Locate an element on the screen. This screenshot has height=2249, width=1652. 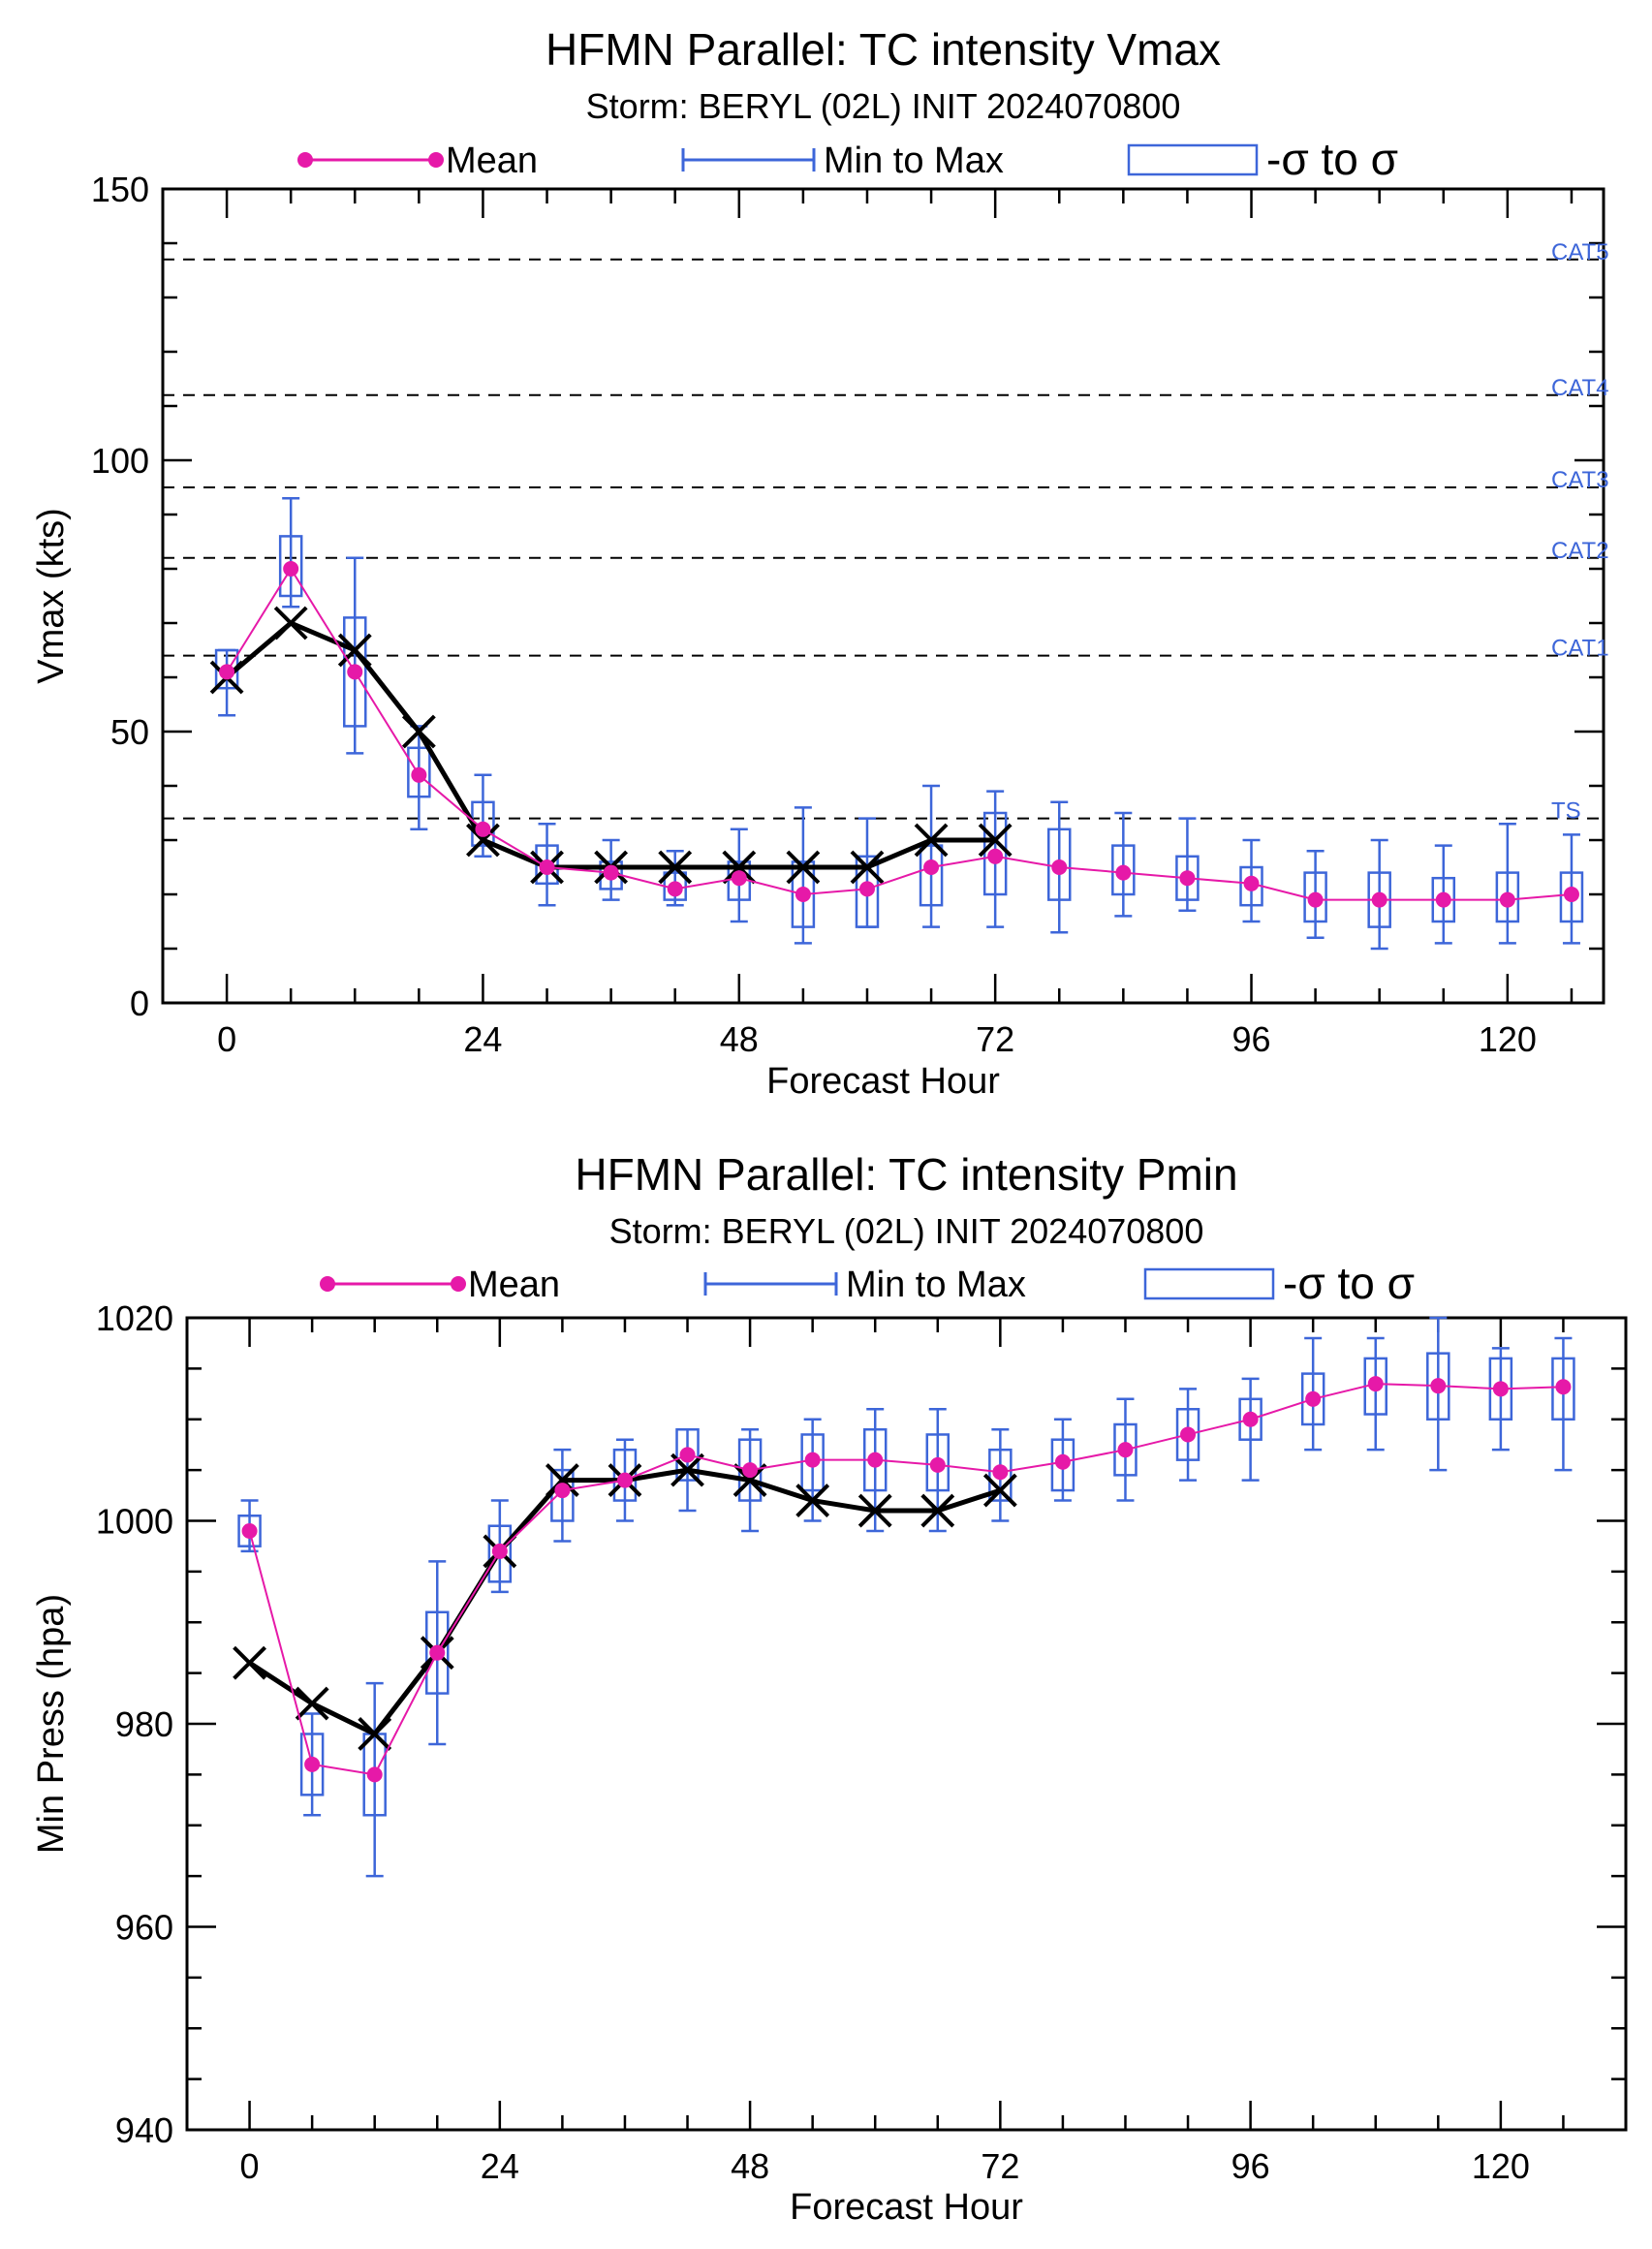
chart-title: HFMN Parallel: TC intensity Vmax is located at coordinates (883, 50).